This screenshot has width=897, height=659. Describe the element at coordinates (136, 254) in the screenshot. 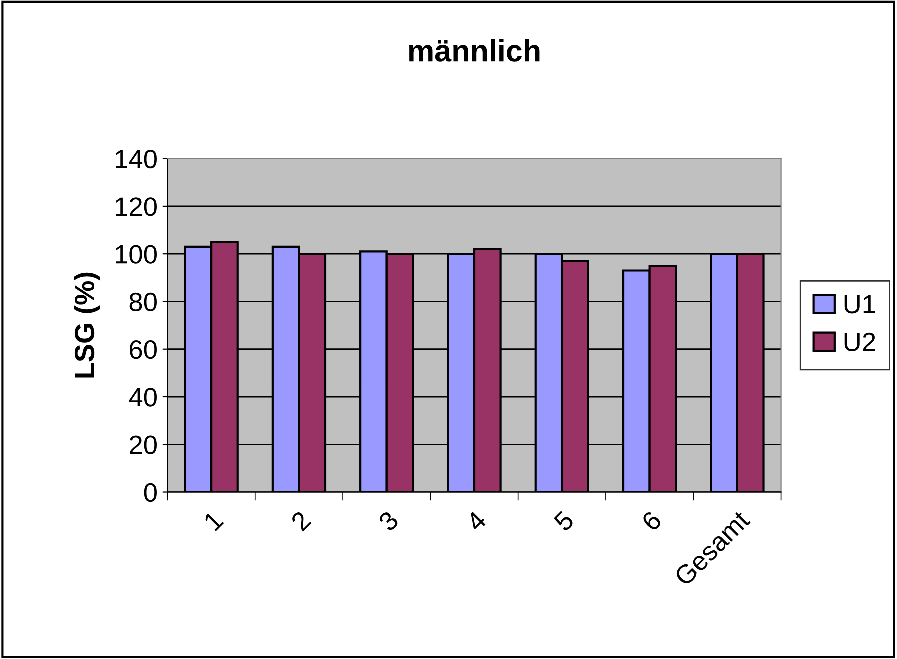

I see `y-tick-label: 100` at that location.